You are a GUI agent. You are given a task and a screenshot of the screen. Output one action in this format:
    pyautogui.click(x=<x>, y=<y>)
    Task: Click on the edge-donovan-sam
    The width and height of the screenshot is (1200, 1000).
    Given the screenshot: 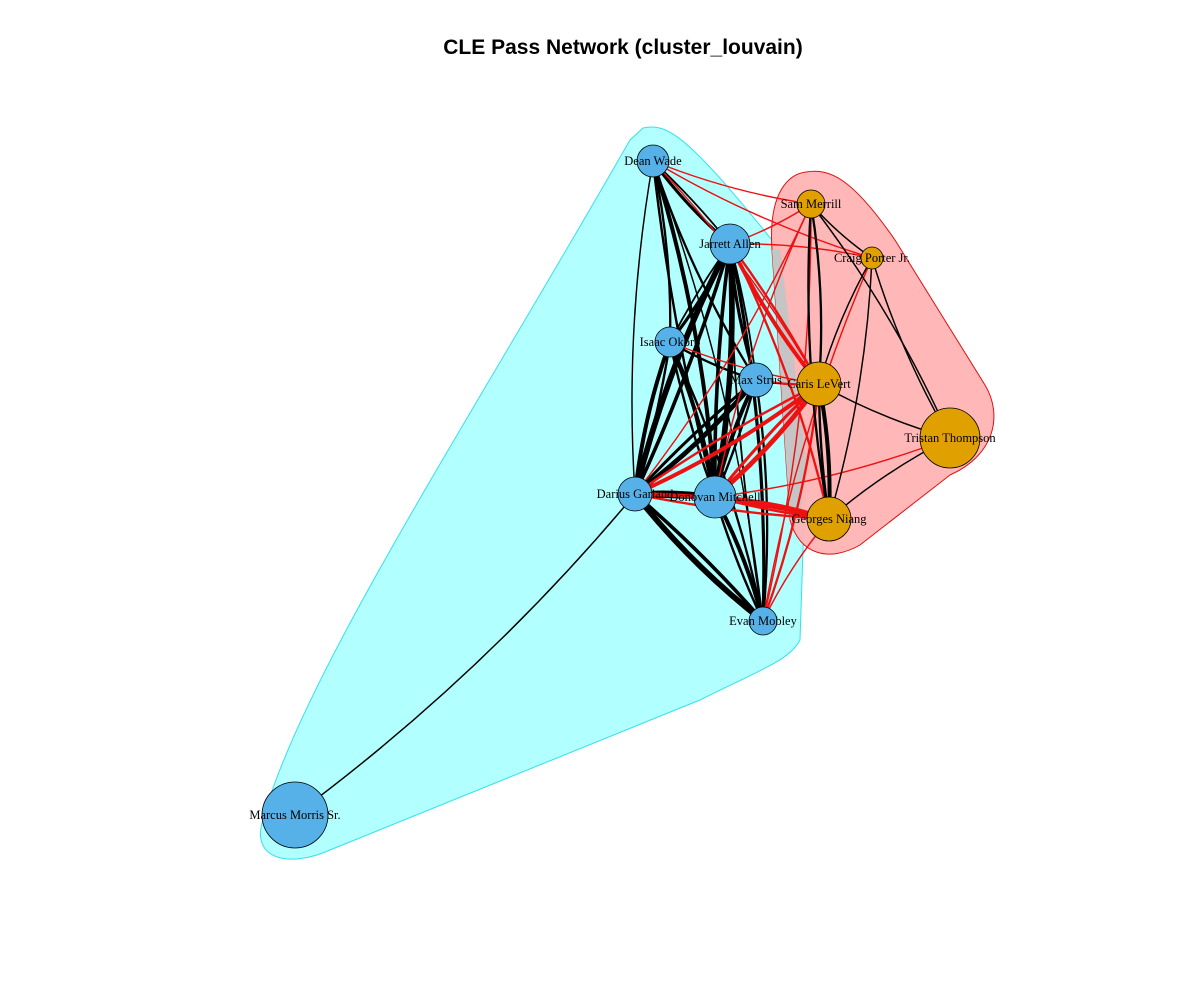 What is the action you would take?
    pyautogui.click(x=763, y=350)
    